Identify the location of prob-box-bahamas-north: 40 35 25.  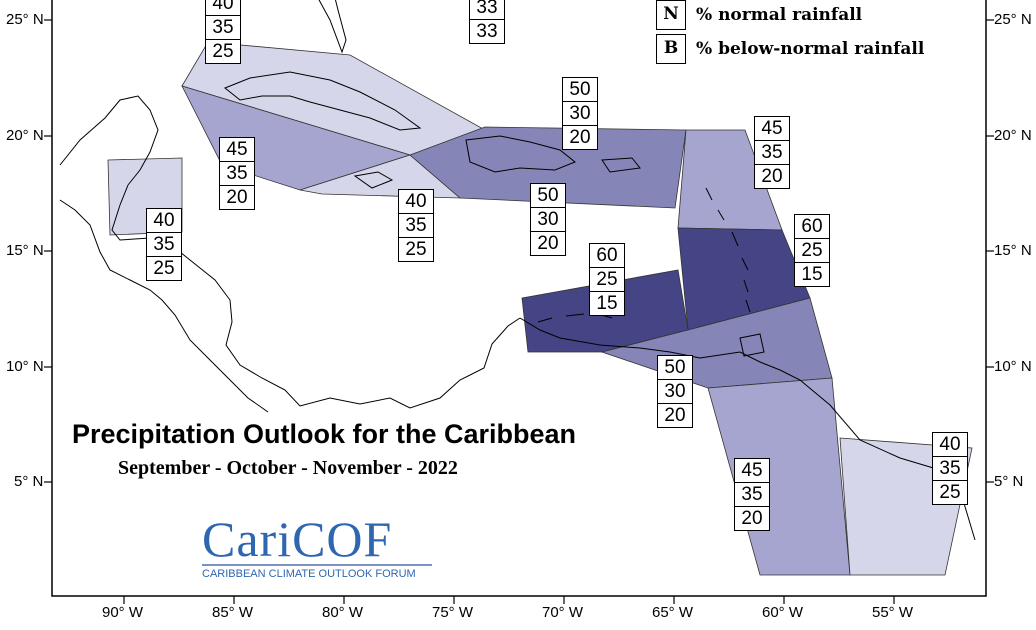
(223, 32).